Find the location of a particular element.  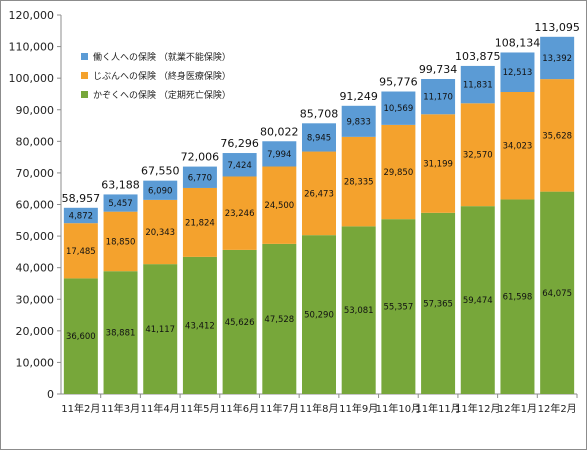

segment-value-label: 10,569 is located at coordinates (399, 109).